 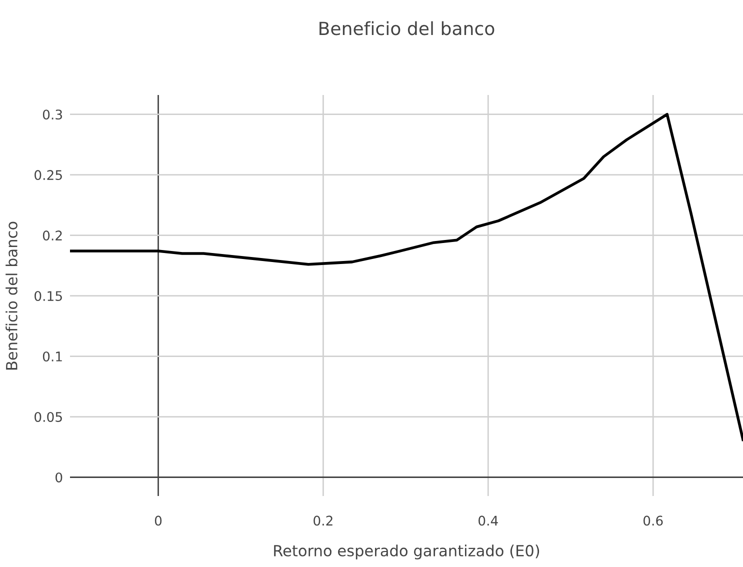 I want to click on x-tick-label: 0.4, so click(x=488, y=521).